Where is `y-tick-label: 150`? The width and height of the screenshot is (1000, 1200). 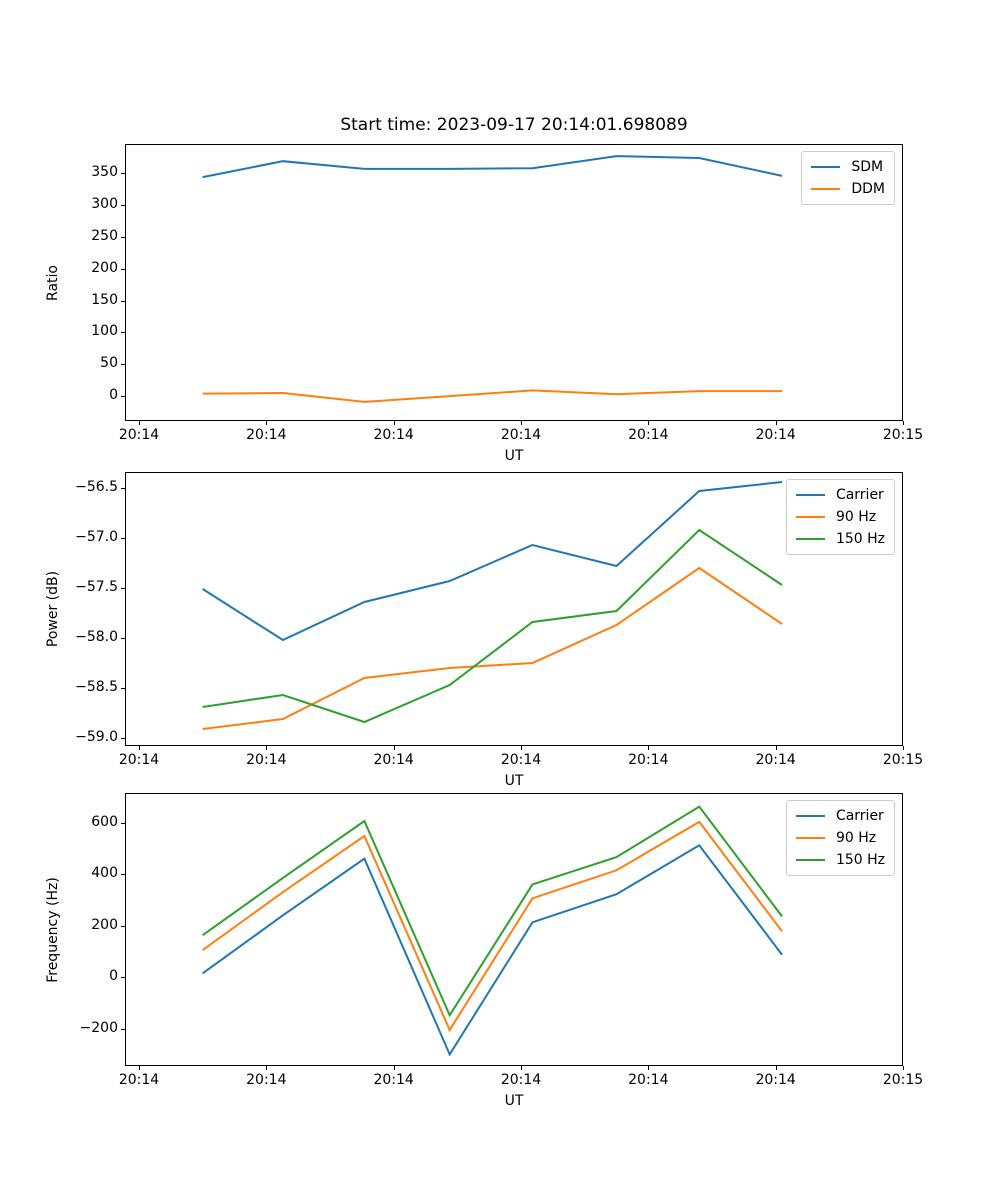
y-tick-label: 150 is located at coordinates (104, 299).